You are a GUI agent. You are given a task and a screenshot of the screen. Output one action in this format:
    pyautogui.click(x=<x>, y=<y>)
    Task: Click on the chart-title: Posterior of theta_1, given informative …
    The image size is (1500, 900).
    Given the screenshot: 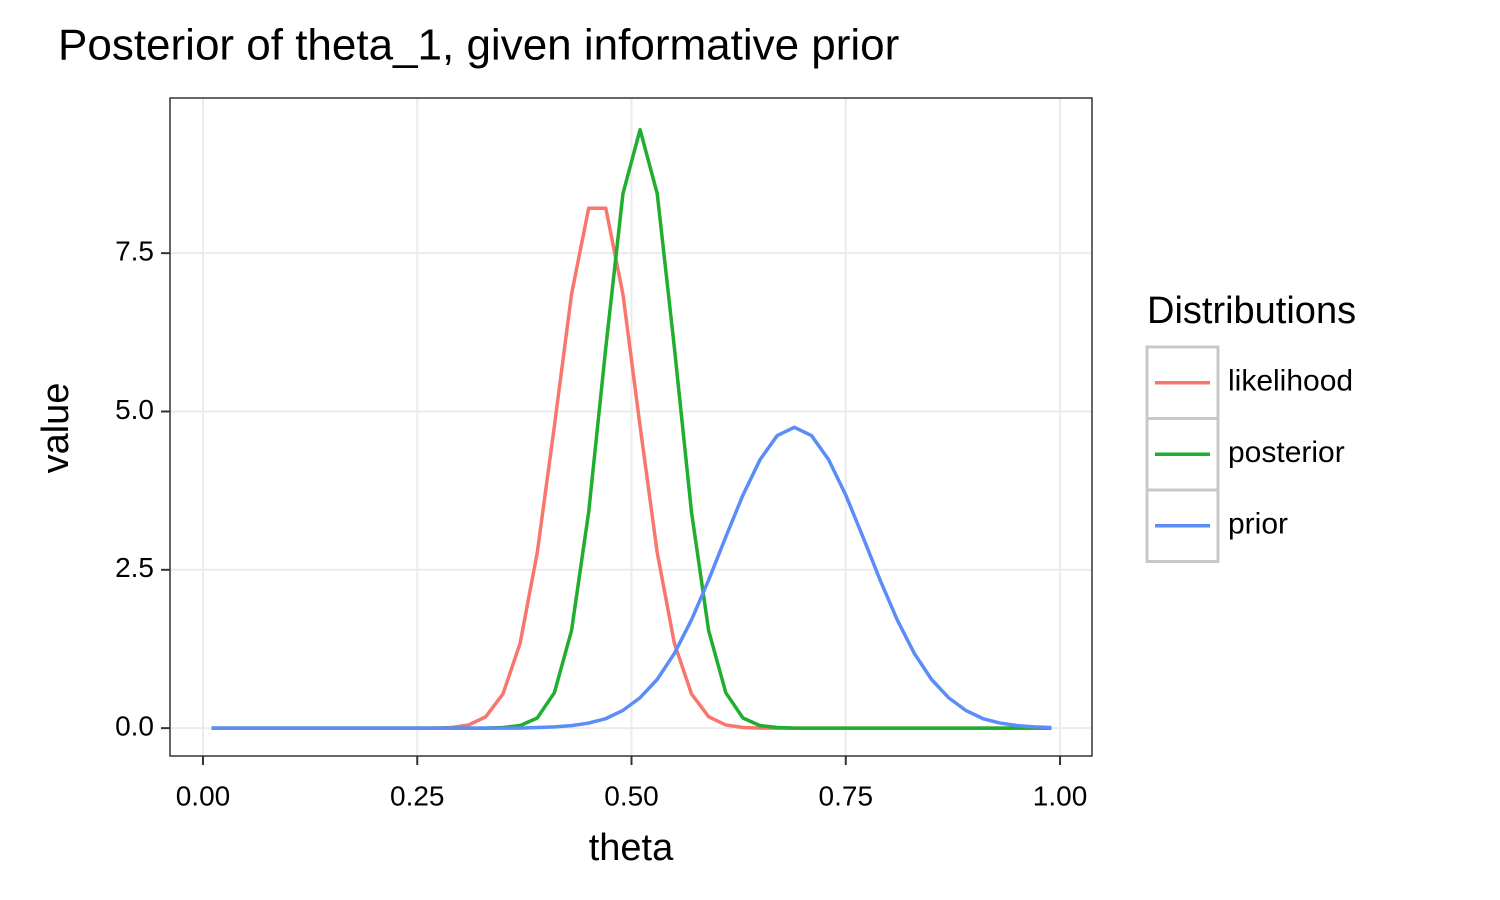 What is the action you would take?
    pyautogui.click(x=478, y=45)
    